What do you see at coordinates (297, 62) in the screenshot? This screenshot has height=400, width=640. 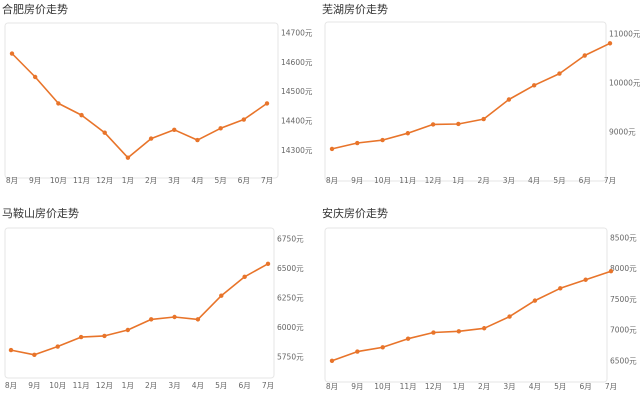 I see `y-tick-label: 14600元` at bounding box center [297, 62].